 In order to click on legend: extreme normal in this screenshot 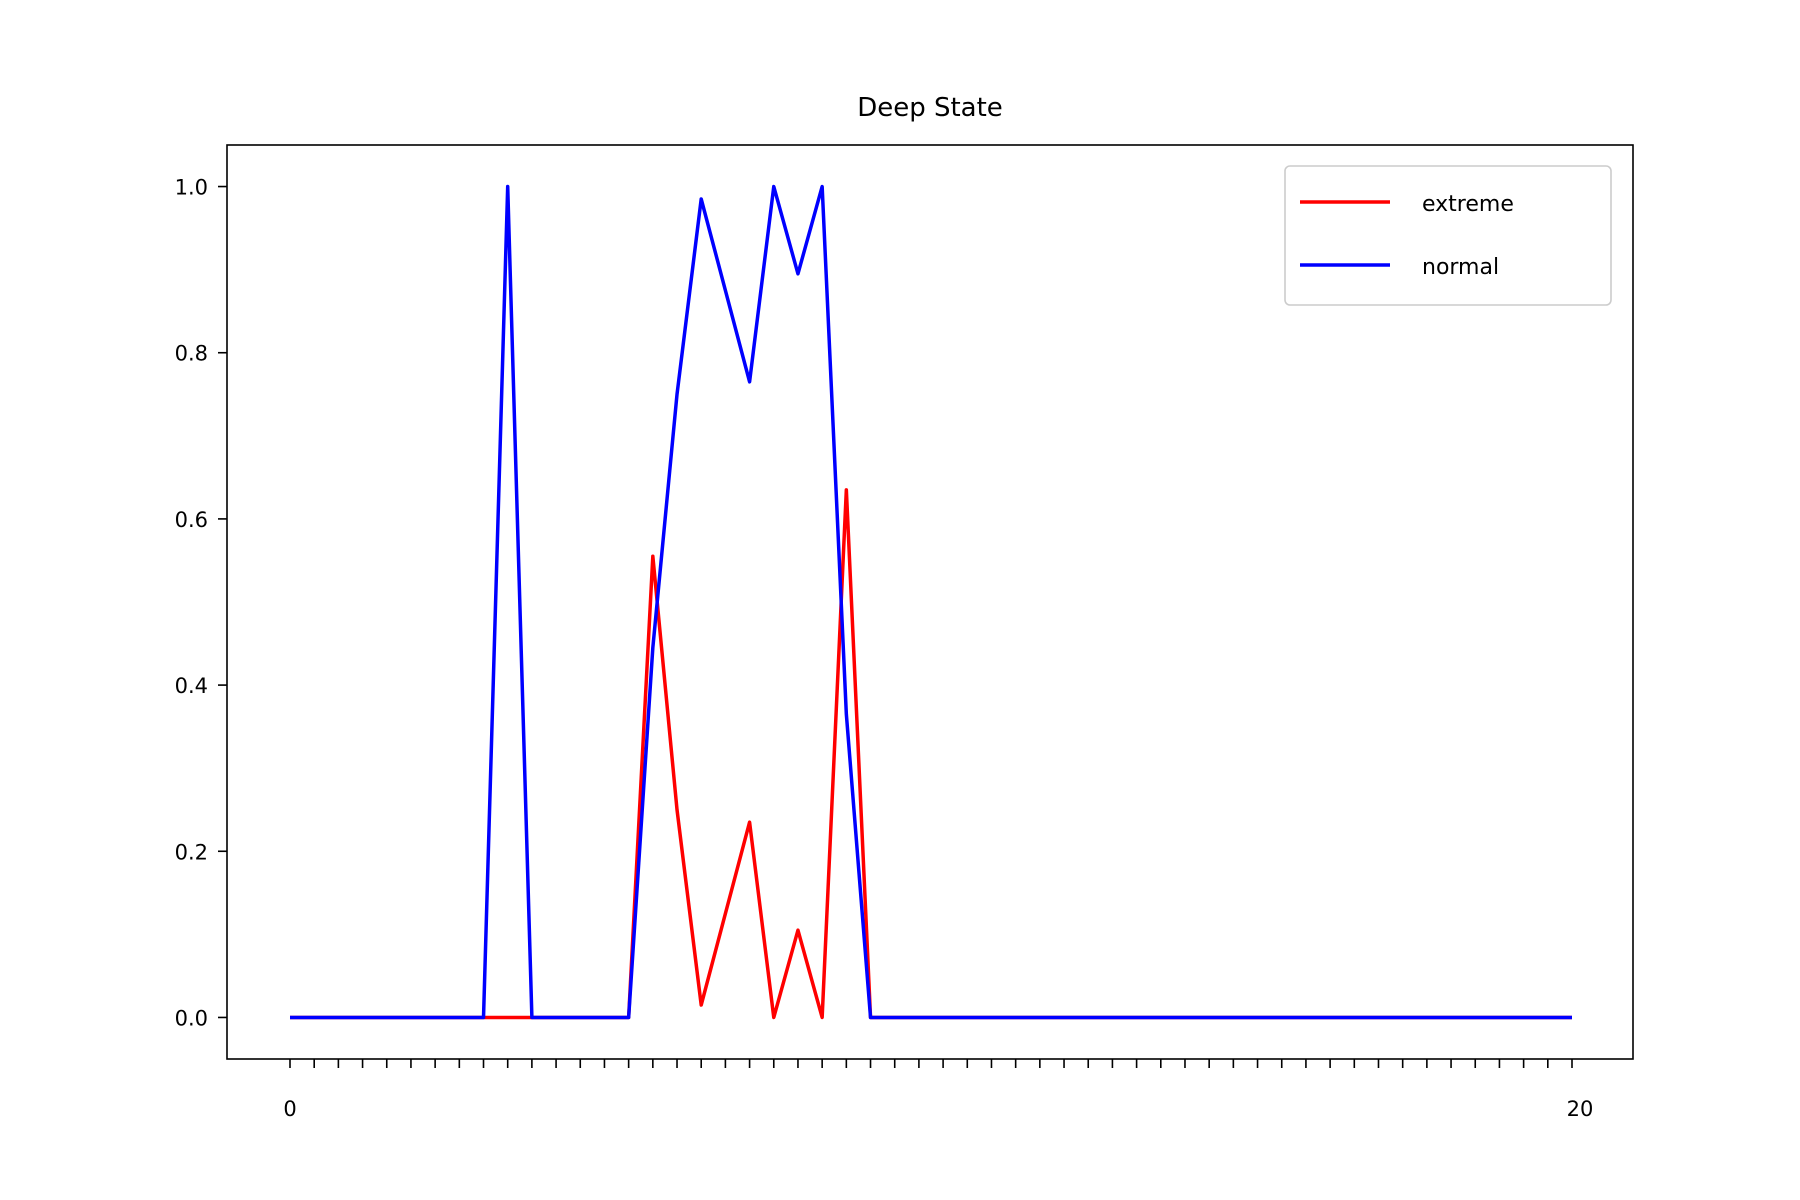, I will do `click(1448, 235)`.